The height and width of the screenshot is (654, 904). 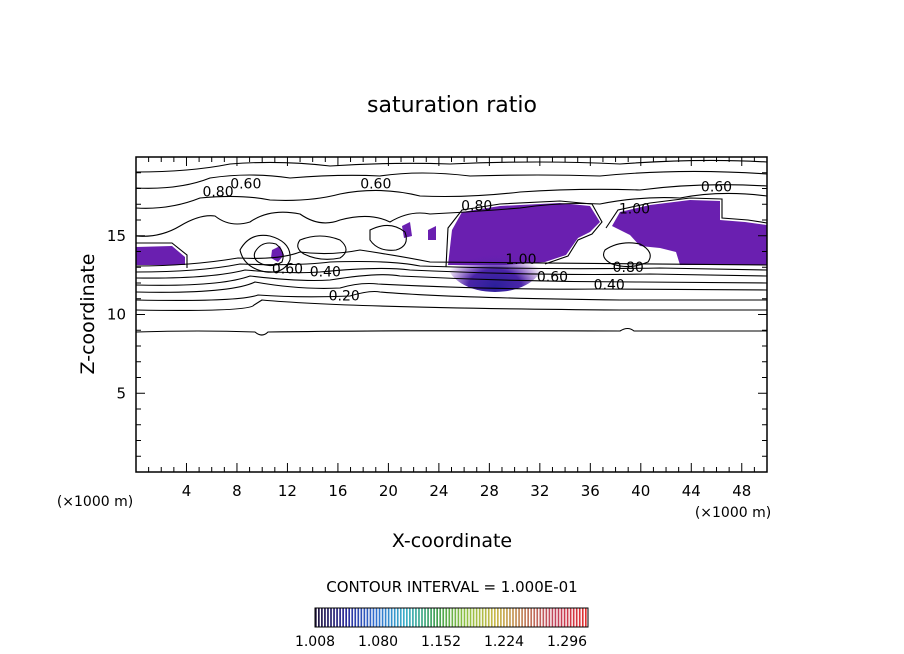 I want to click on colorbar-tick-label: 1.008, so click(x=315, y=642).